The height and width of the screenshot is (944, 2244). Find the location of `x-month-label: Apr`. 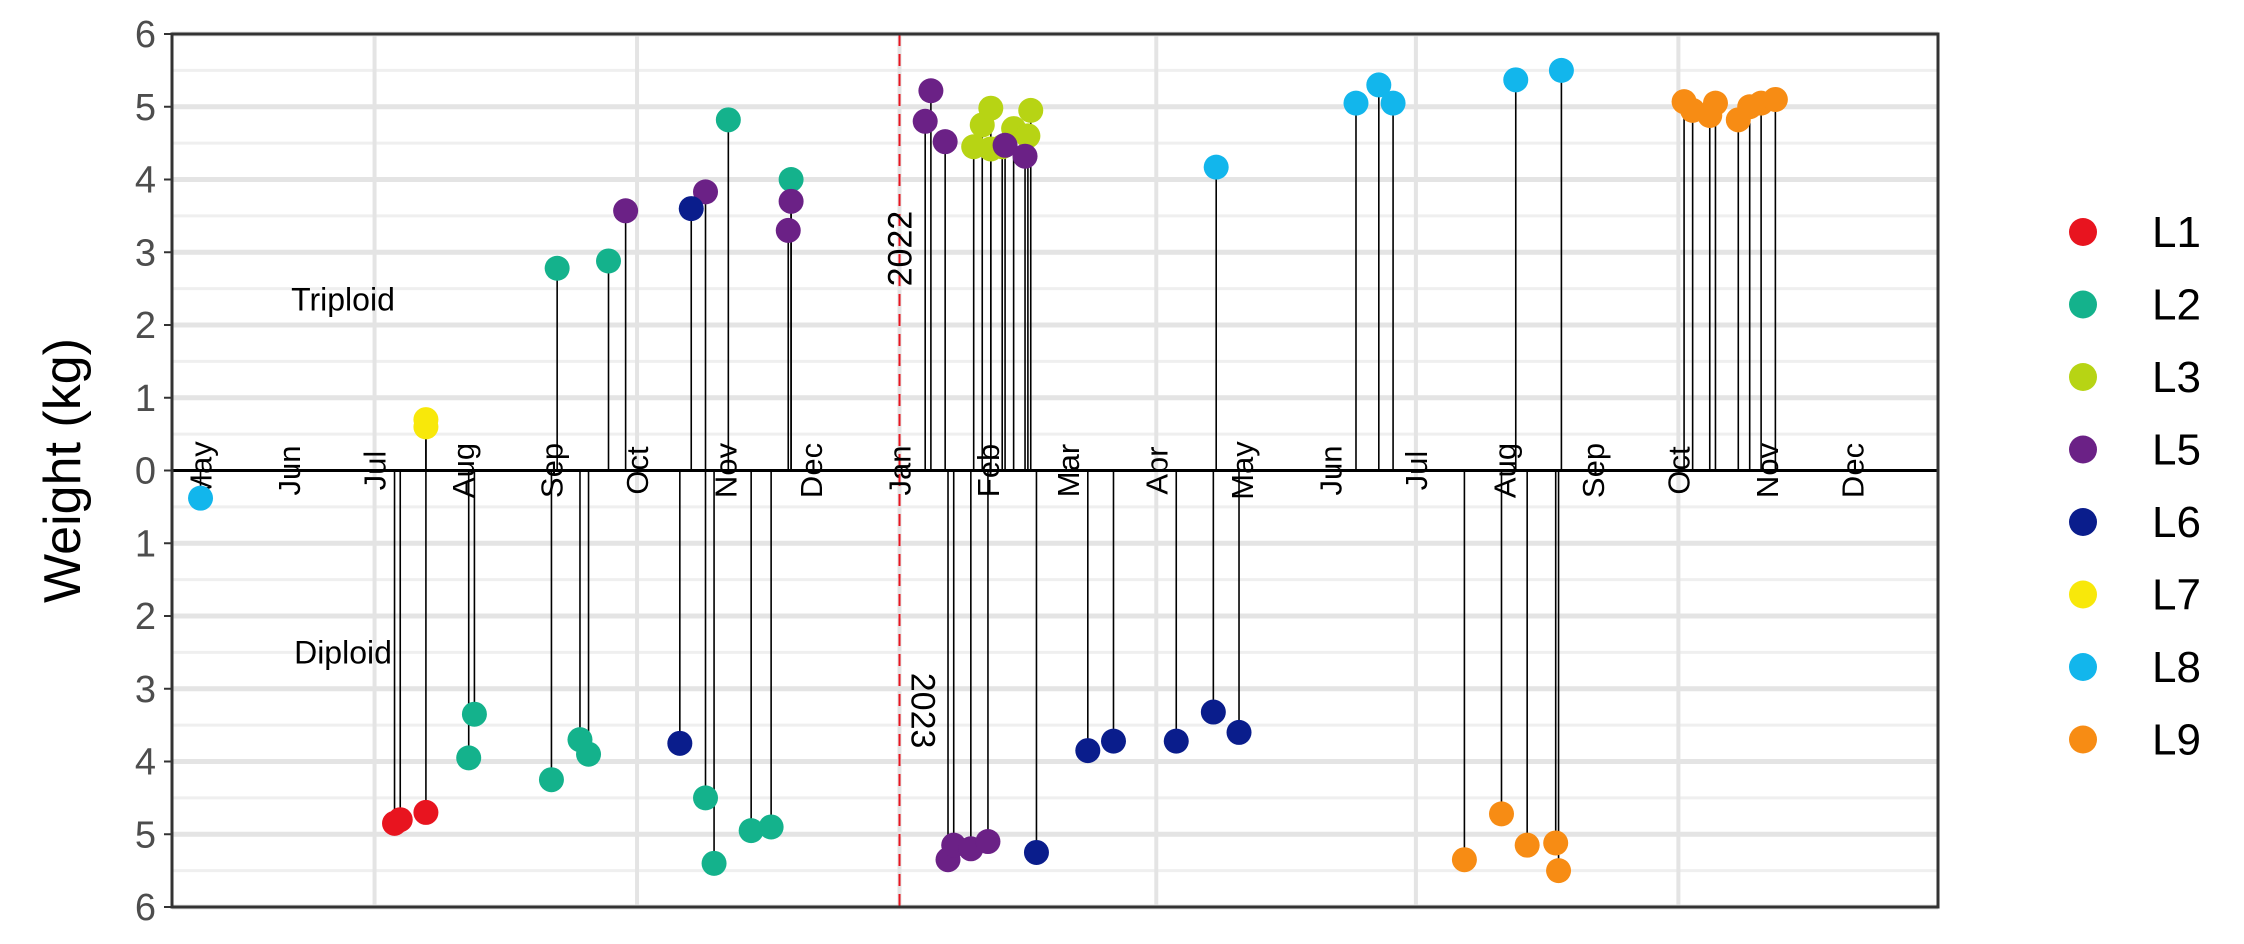

x-month-label: Apr is located at coordinates (1156, 470).